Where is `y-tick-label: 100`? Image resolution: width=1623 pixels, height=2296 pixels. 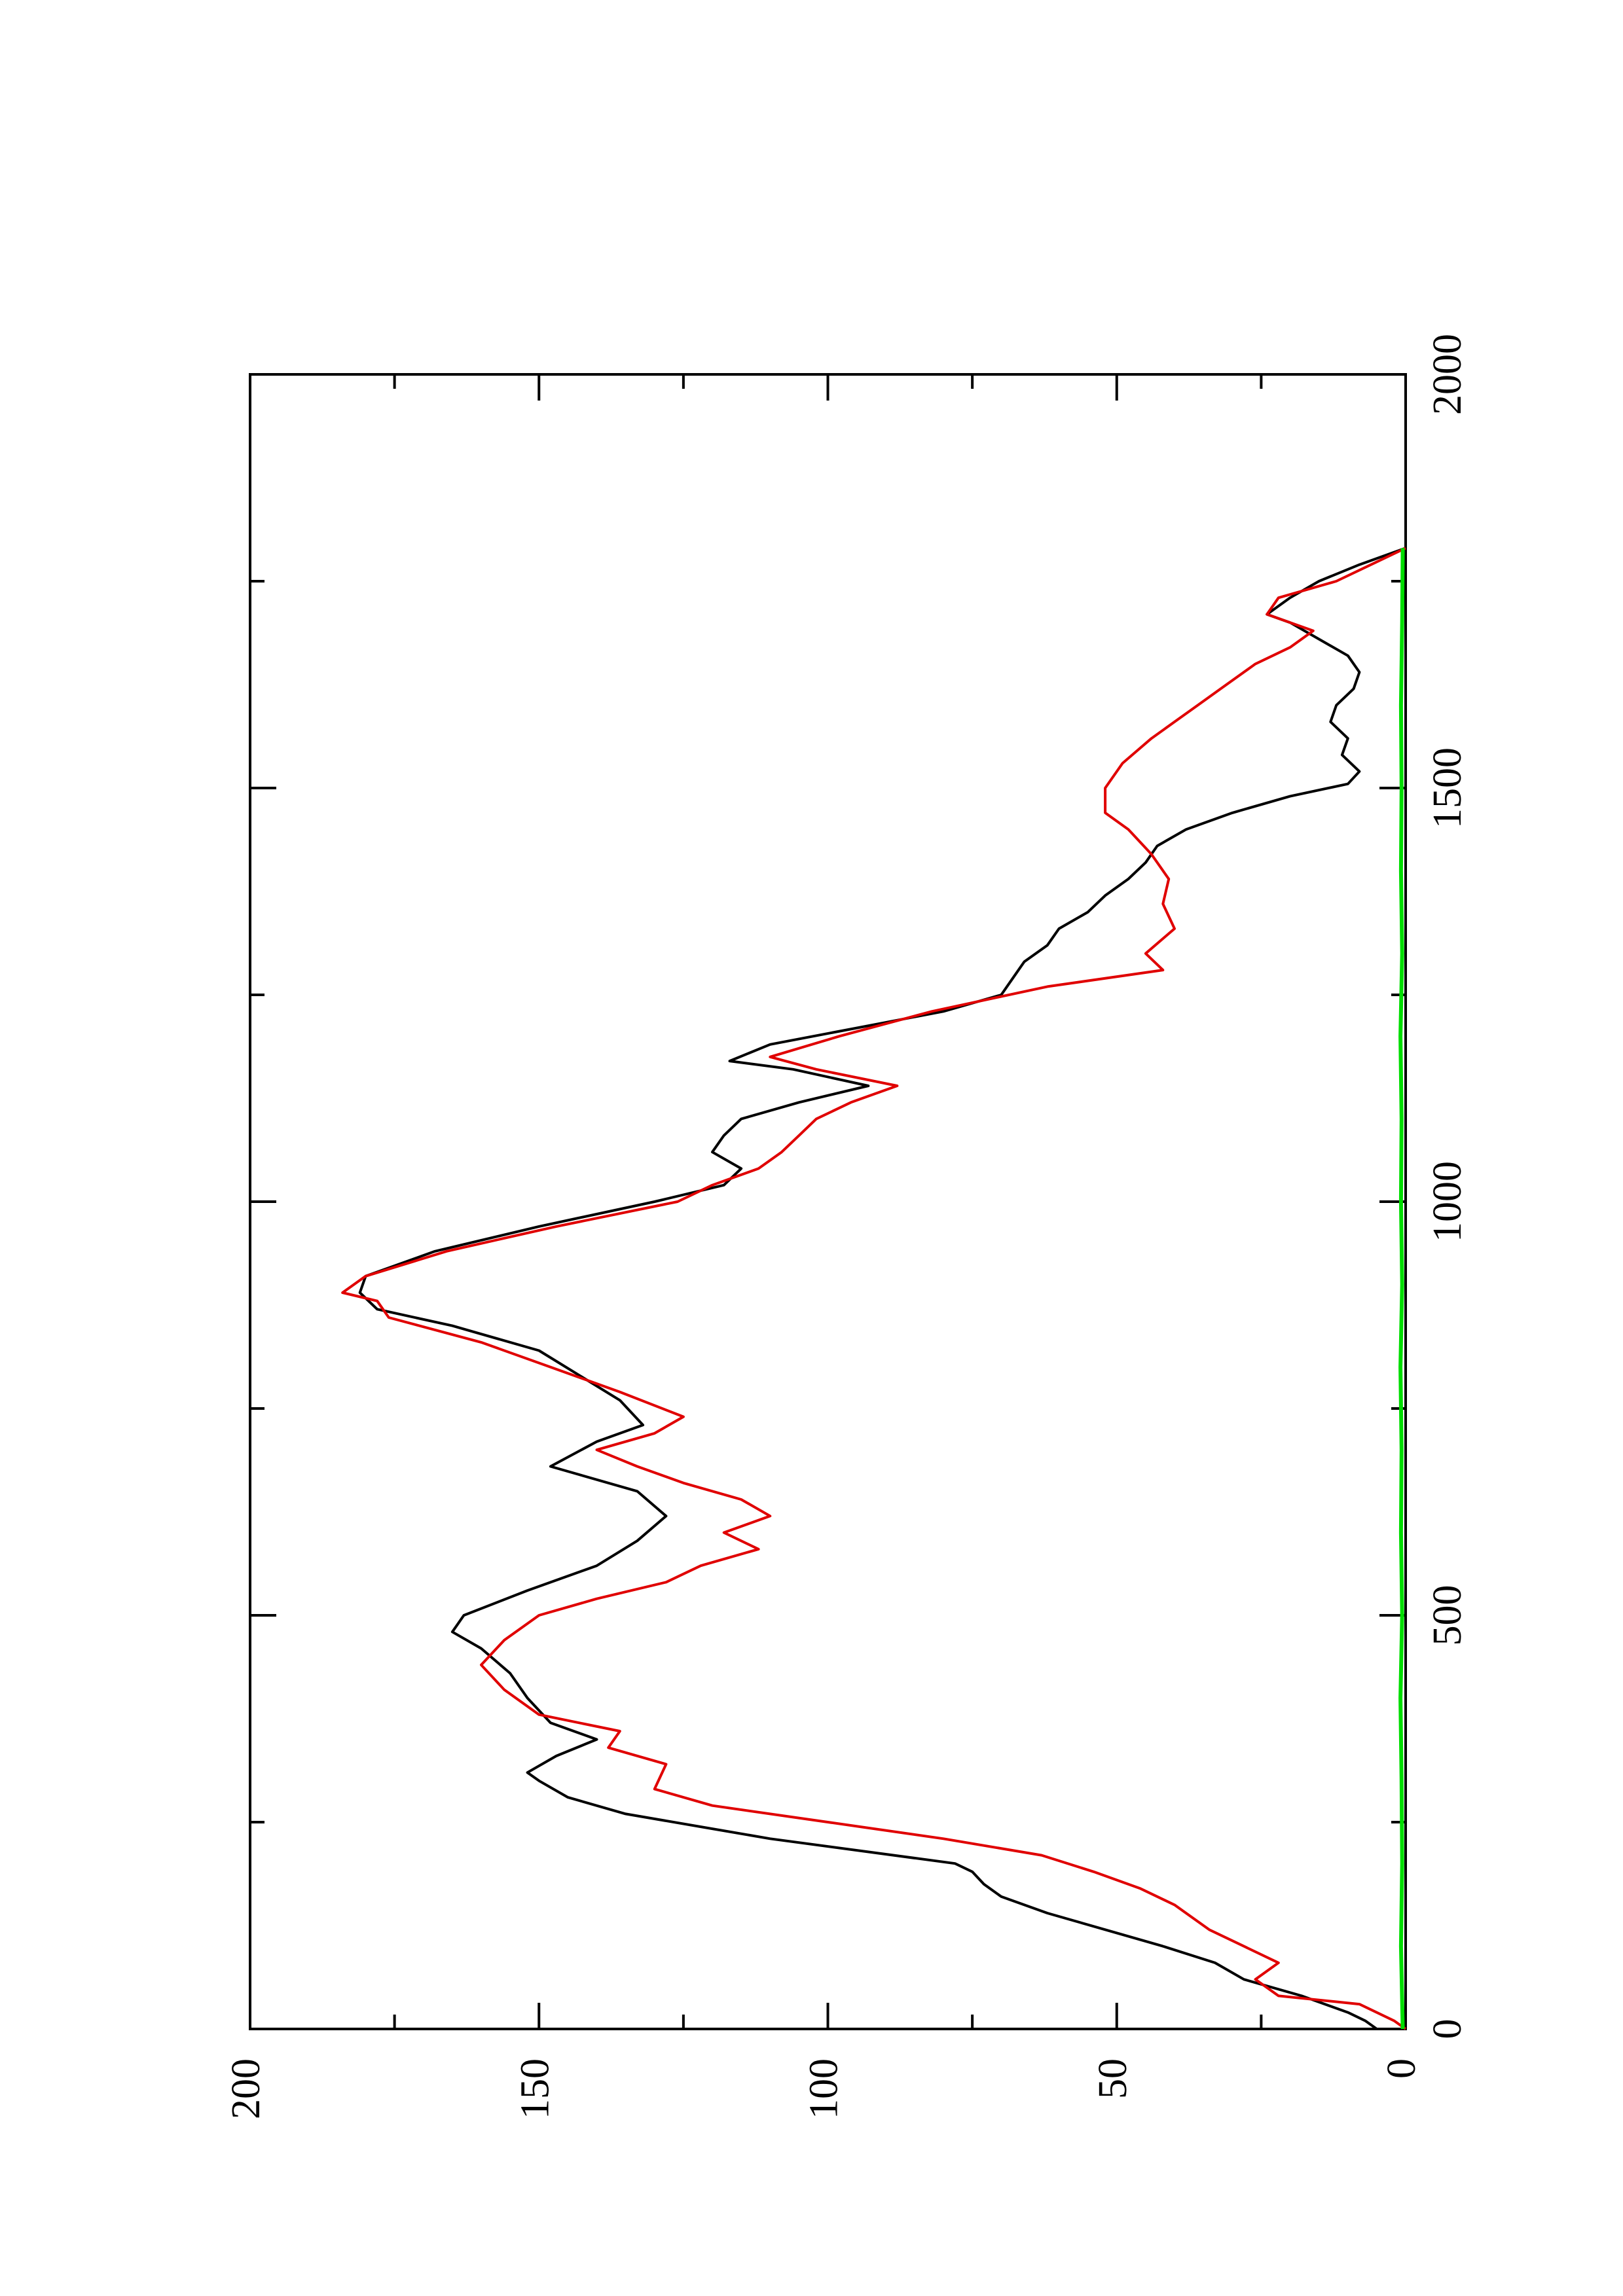 y-tick-label: 100 is located at coordinates (824, 2088).